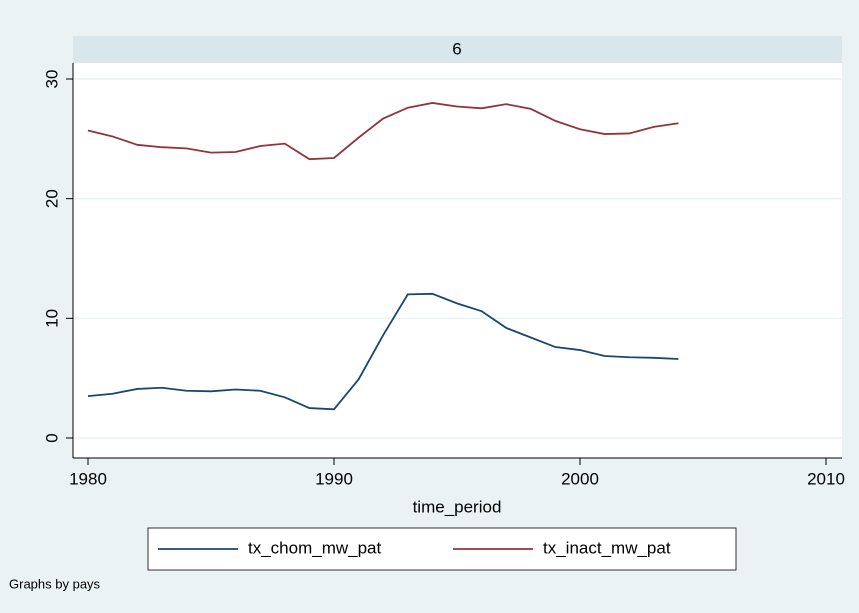 Image resolution: width=859 pixels, height=613 pixels. What do you see at coordinates (457, 506) in the screenshot?
I see `x-axis-label: time_period` at bounding box center [457, 506].